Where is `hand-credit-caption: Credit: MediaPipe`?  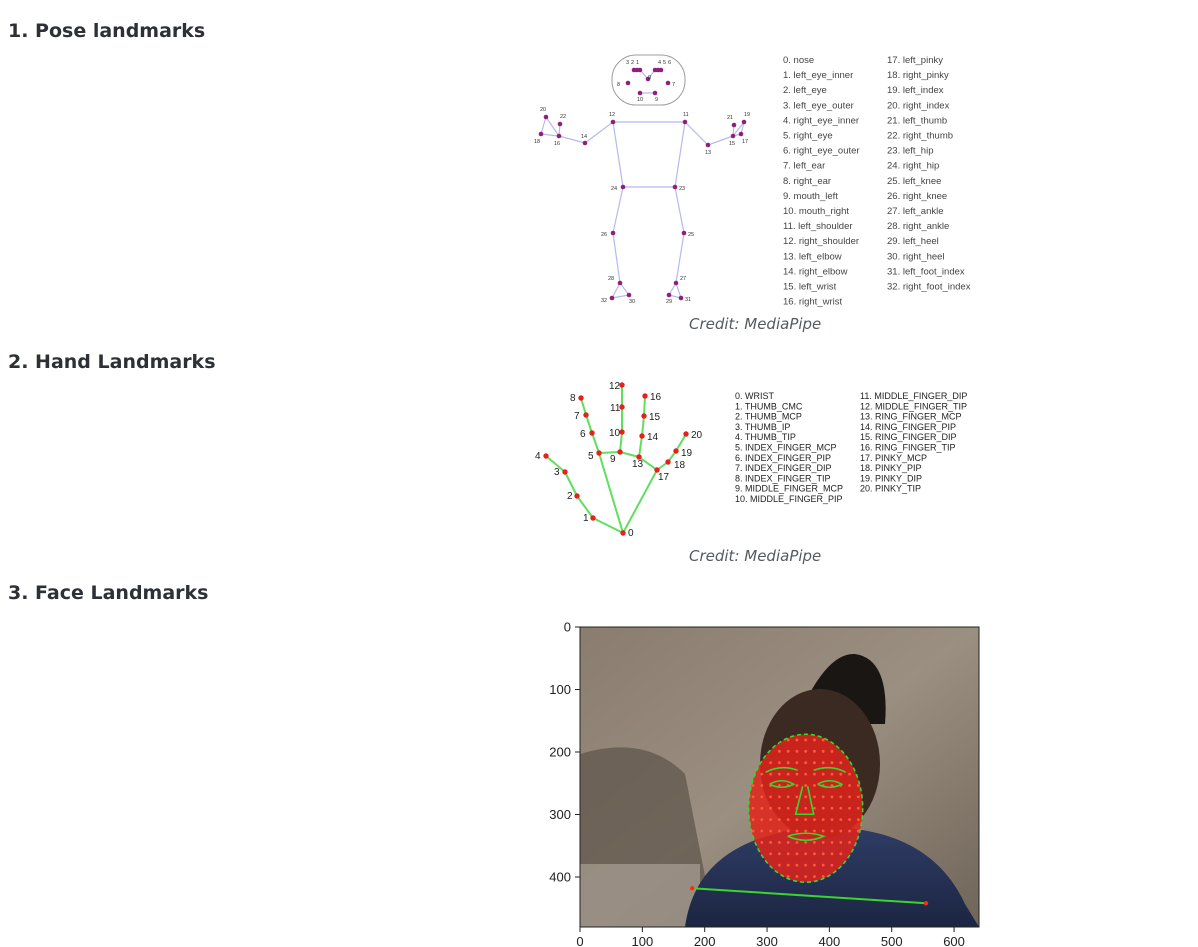
hand-credit-caption: Credit: MediaPipe is located at coordinates (755, 556).